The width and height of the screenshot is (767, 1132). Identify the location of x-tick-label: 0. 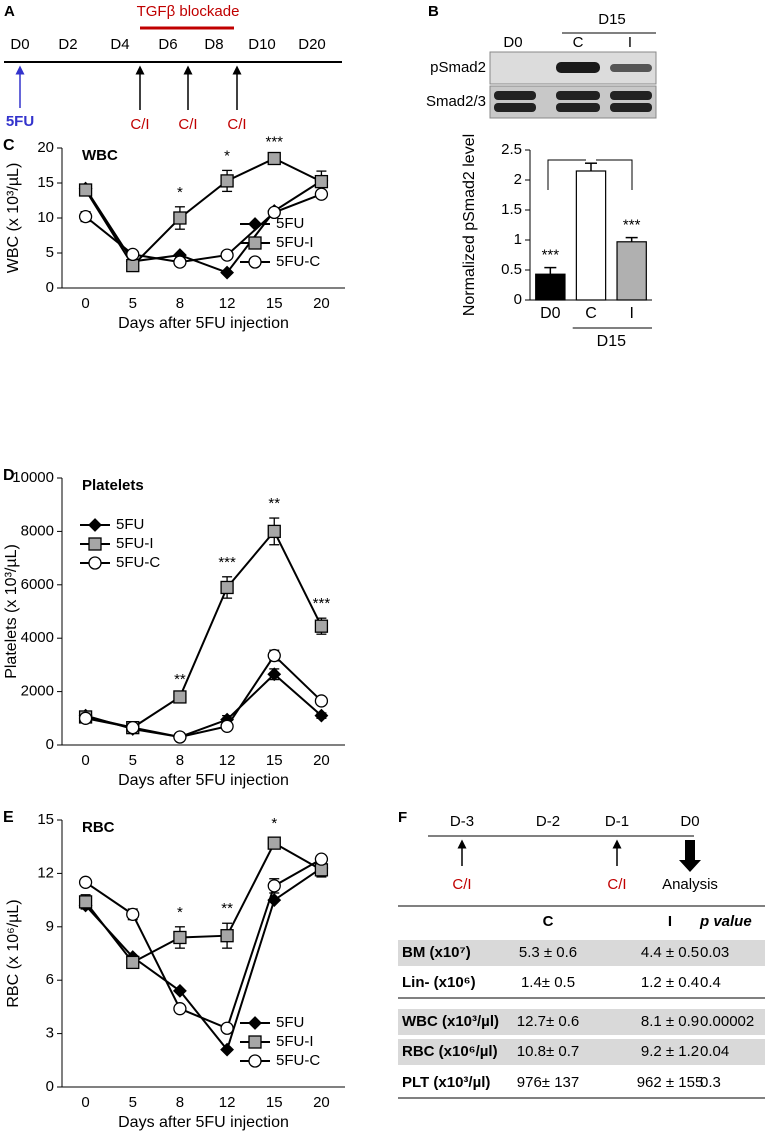
(85, 303).